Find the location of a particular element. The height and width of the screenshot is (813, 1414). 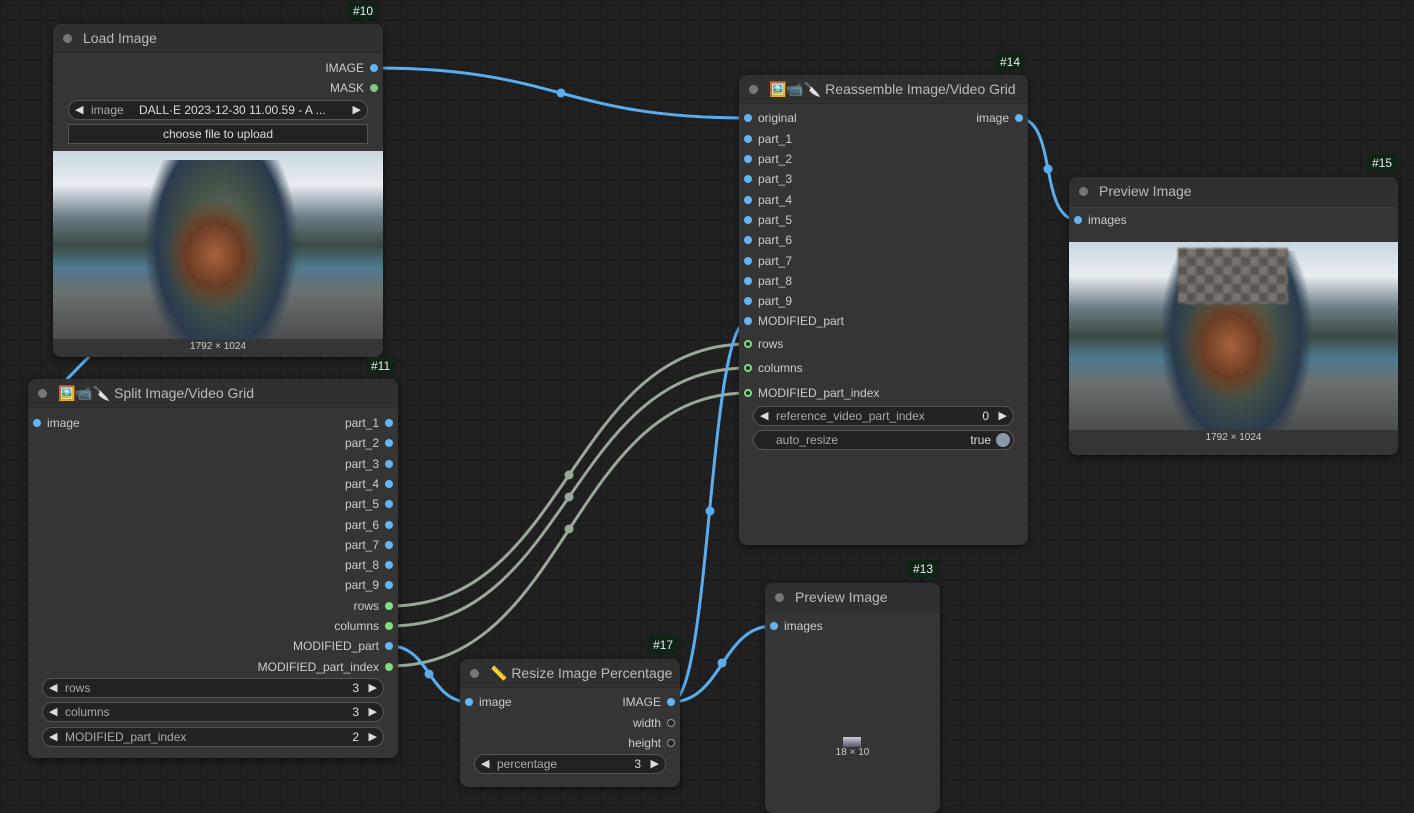

output-slot-height: height is located at coordinates (654, 743).